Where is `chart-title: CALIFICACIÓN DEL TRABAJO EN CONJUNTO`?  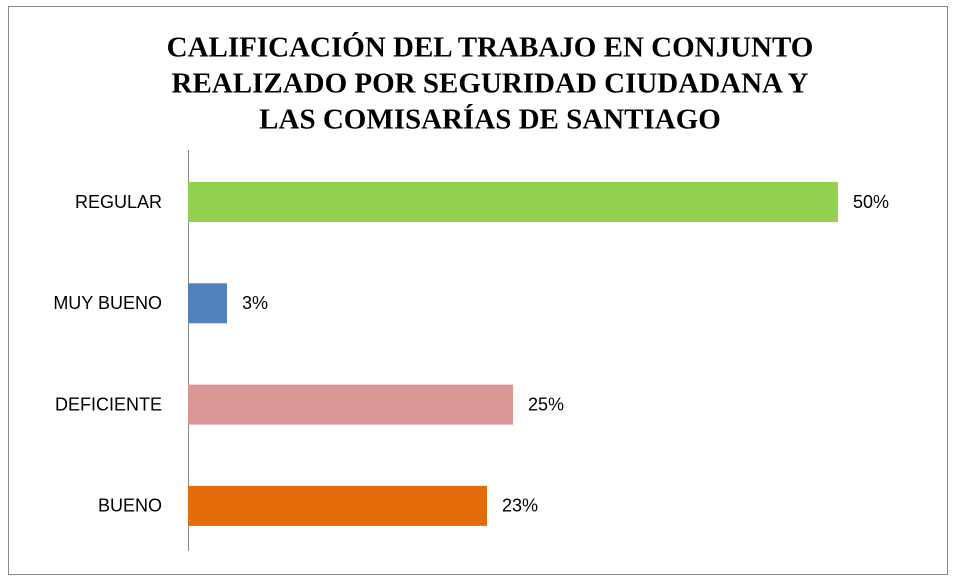
chart-title: CALIFICACIÓN DEL TRABAJO EN CONJUNTO is located at coordinates (490, 47).